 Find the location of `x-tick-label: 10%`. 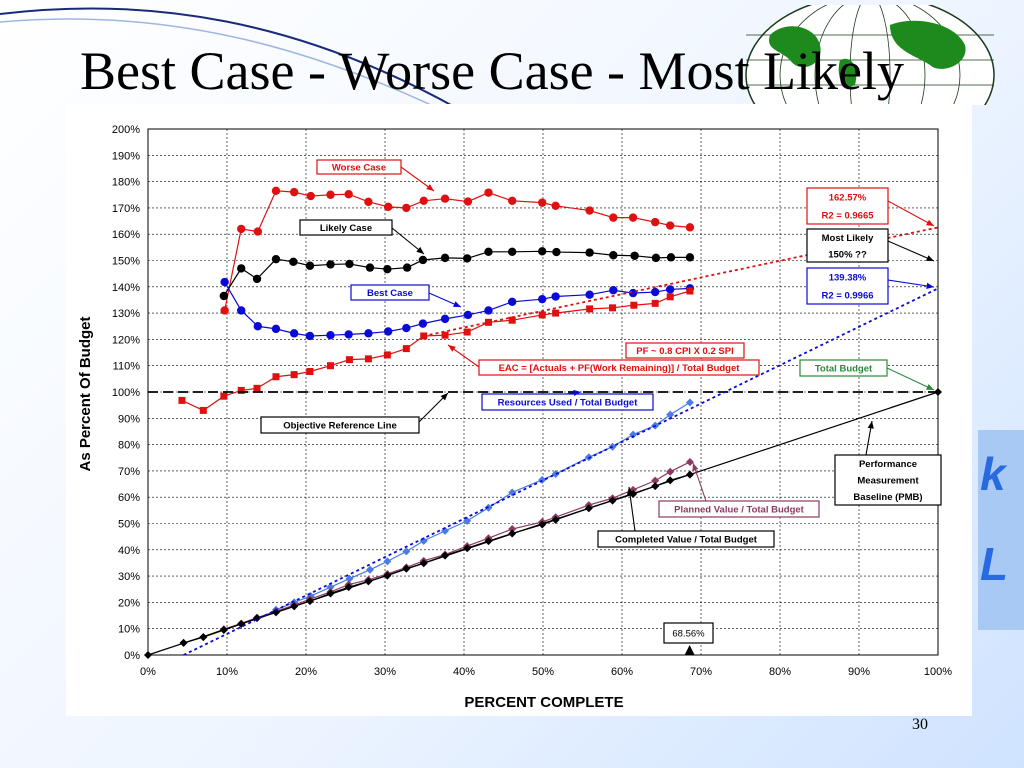

x-tick-label: 10% is located at coordinates (227, 672).